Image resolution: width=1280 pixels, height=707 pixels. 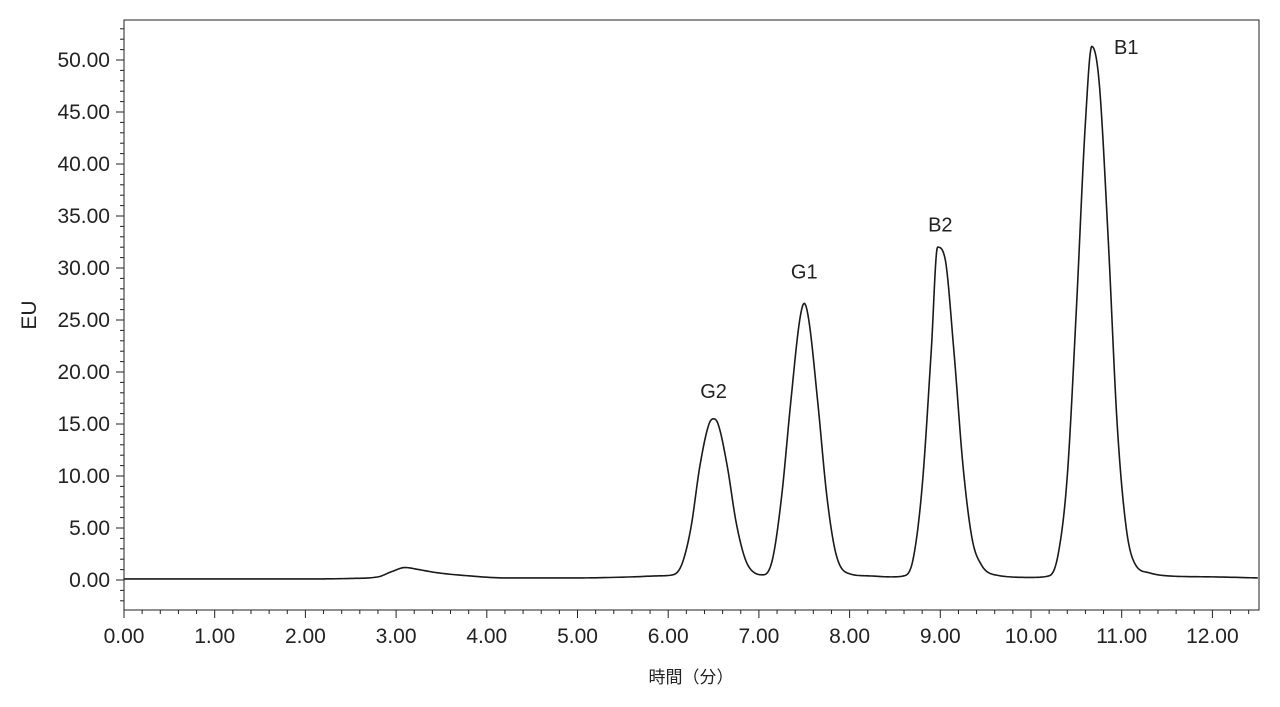 What do you see at coordinates (83, 268) in the screenshot?
I see `y-tick-label: 30.00` at bounding box center [83, 268].